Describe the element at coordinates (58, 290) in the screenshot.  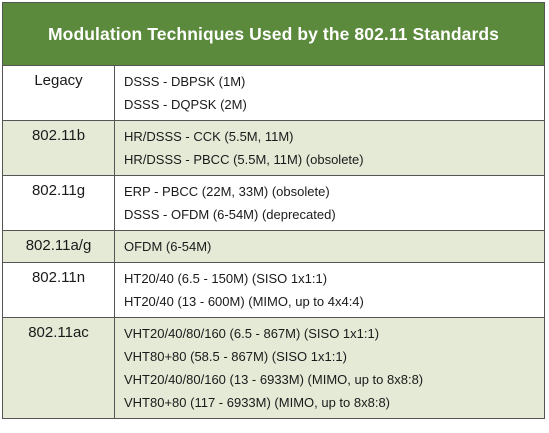
I see `standard-cell: 802.11n` at that location.